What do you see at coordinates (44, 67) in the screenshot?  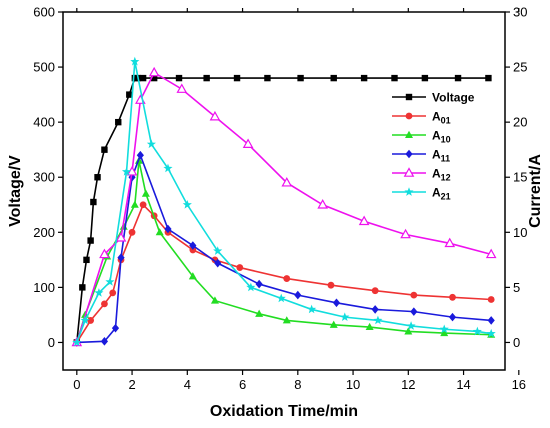 I see `y-left-tick-label: 500` at bounding box center [44, 67].